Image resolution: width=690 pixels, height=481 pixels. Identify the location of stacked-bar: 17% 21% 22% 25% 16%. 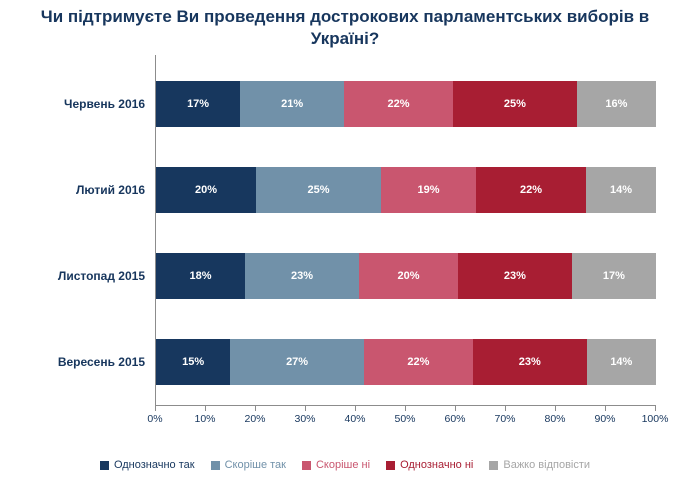
(406, 103).